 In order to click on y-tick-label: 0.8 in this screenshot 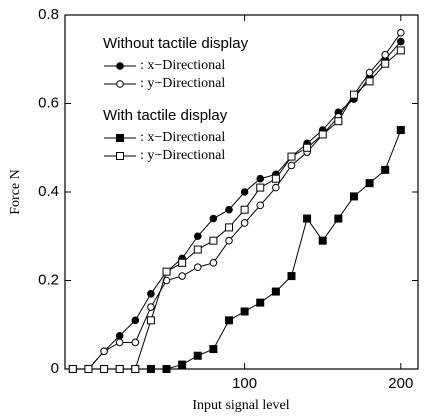, I will do `click(48, 14)`.